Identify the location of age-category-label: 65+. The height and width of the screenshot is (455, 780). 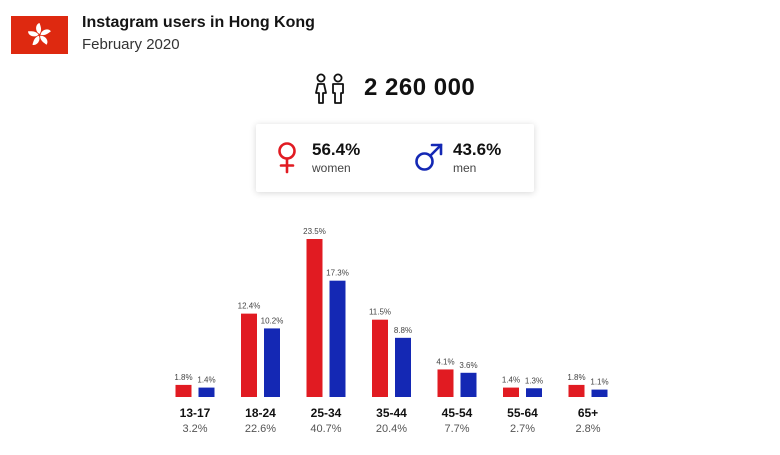
(588, 413).